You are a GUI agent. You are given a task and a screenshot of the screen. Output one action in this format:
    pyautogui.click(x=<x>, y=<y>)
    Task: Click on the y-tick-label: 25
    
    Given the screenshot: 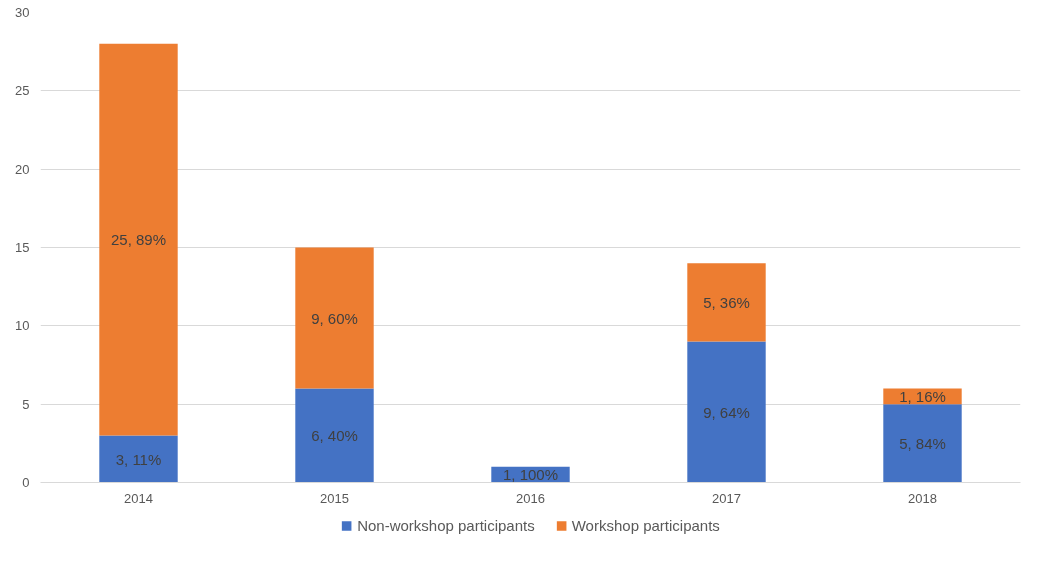 What is the action you would take?
    pyautogui.click(x=22, y=91)
    